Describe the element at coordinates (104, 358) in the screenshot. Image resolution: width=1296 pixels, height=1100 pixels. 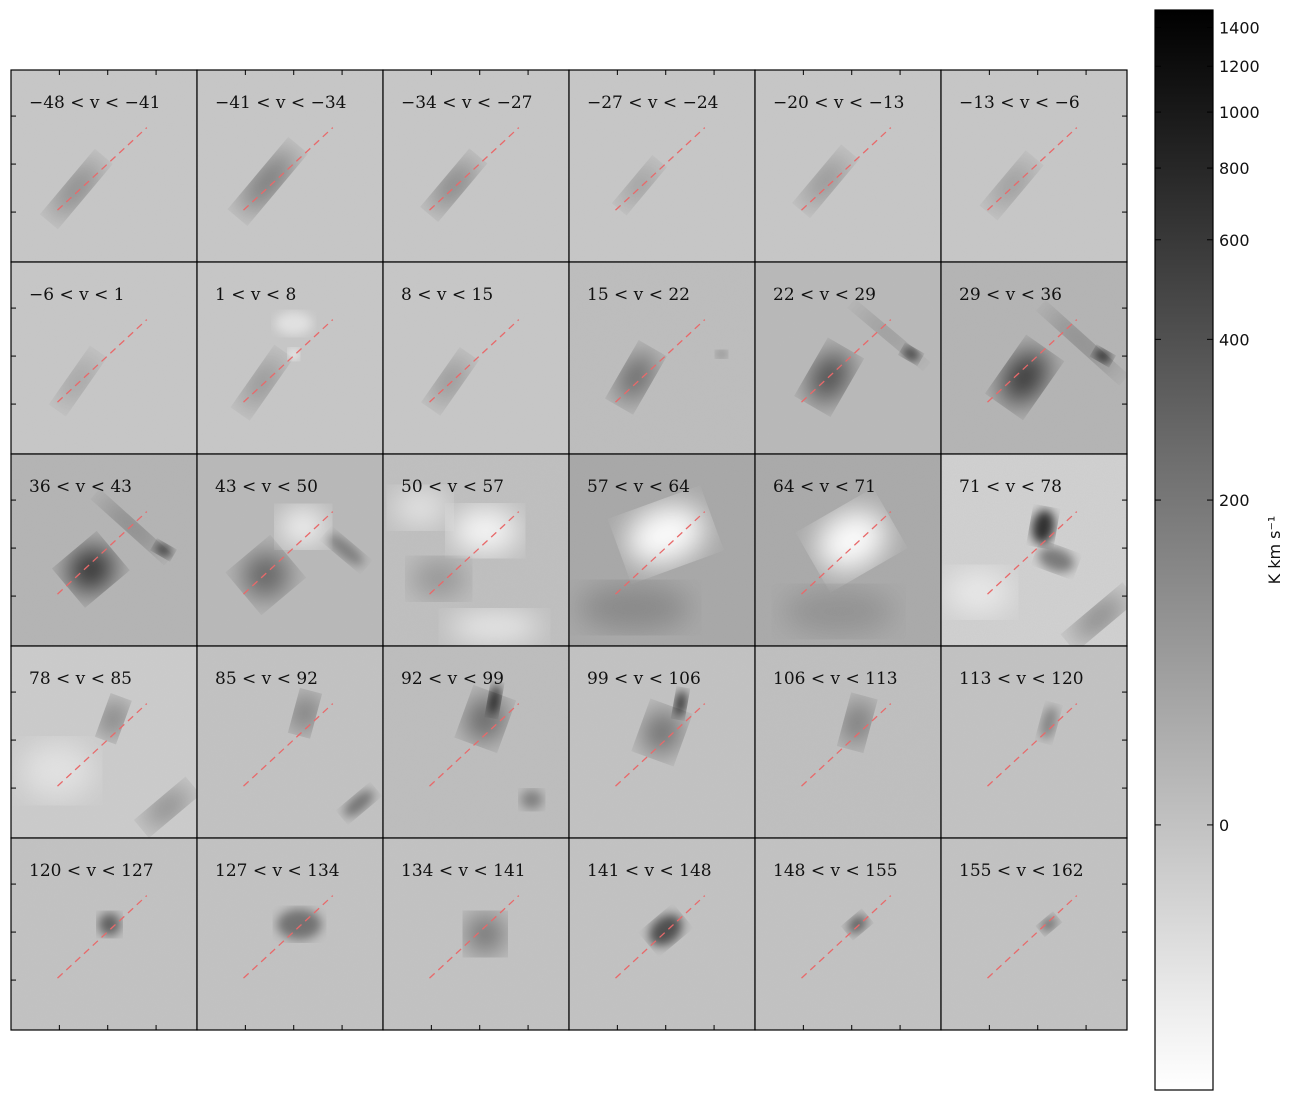
I see `channel-panel: −6 < v < 1` at that location.